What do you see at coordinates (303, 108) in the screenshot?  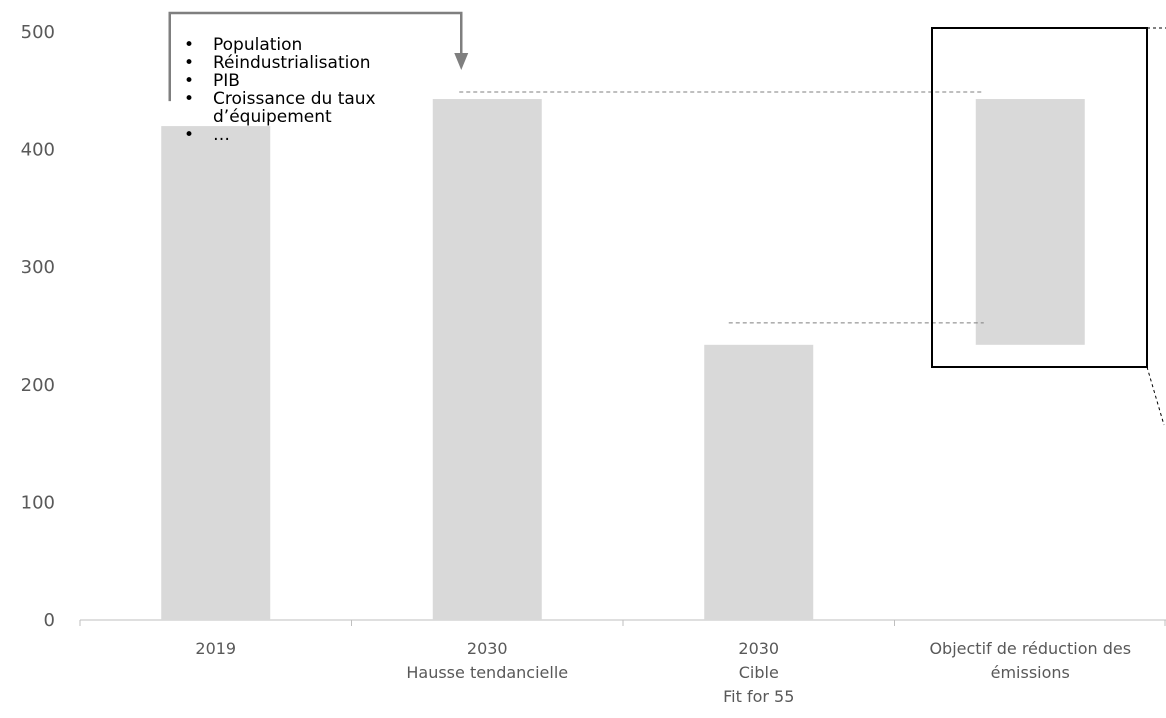 I see `driver-item: Croissance du taux d’équipement` at bounding box center [303, 108].